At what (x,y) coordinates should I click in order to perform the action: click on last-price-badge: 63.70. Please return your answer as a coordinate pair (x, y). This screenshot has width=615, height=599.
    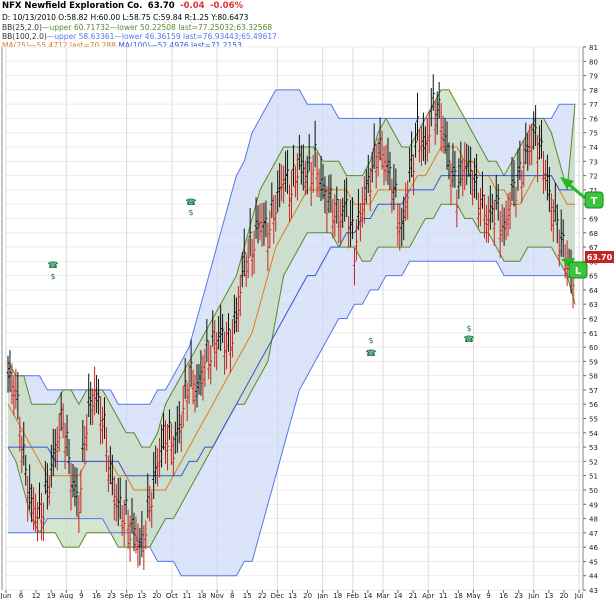
    Looking at the image, I should click on (599, 257).